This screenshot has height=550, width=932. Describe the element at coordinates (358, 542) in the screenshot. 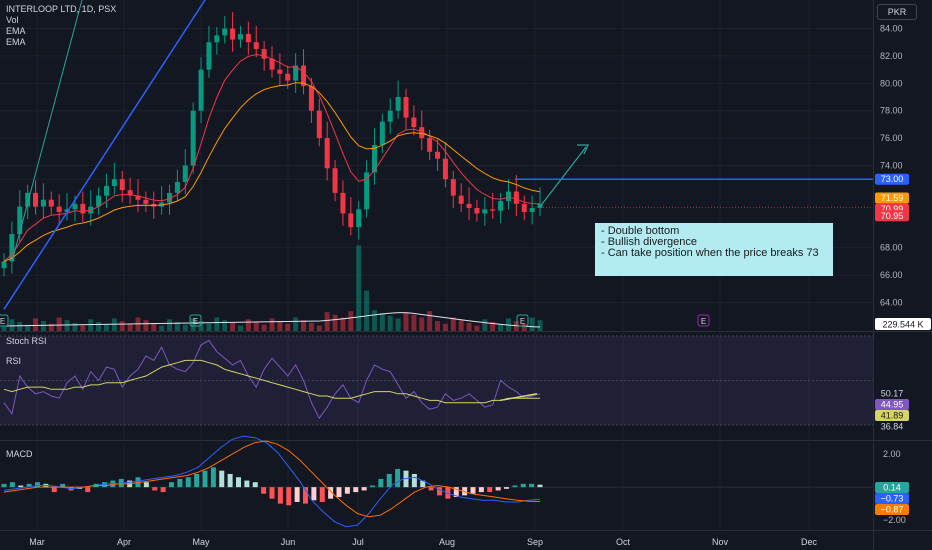

I see `x-tick-label: Jul` at that location.